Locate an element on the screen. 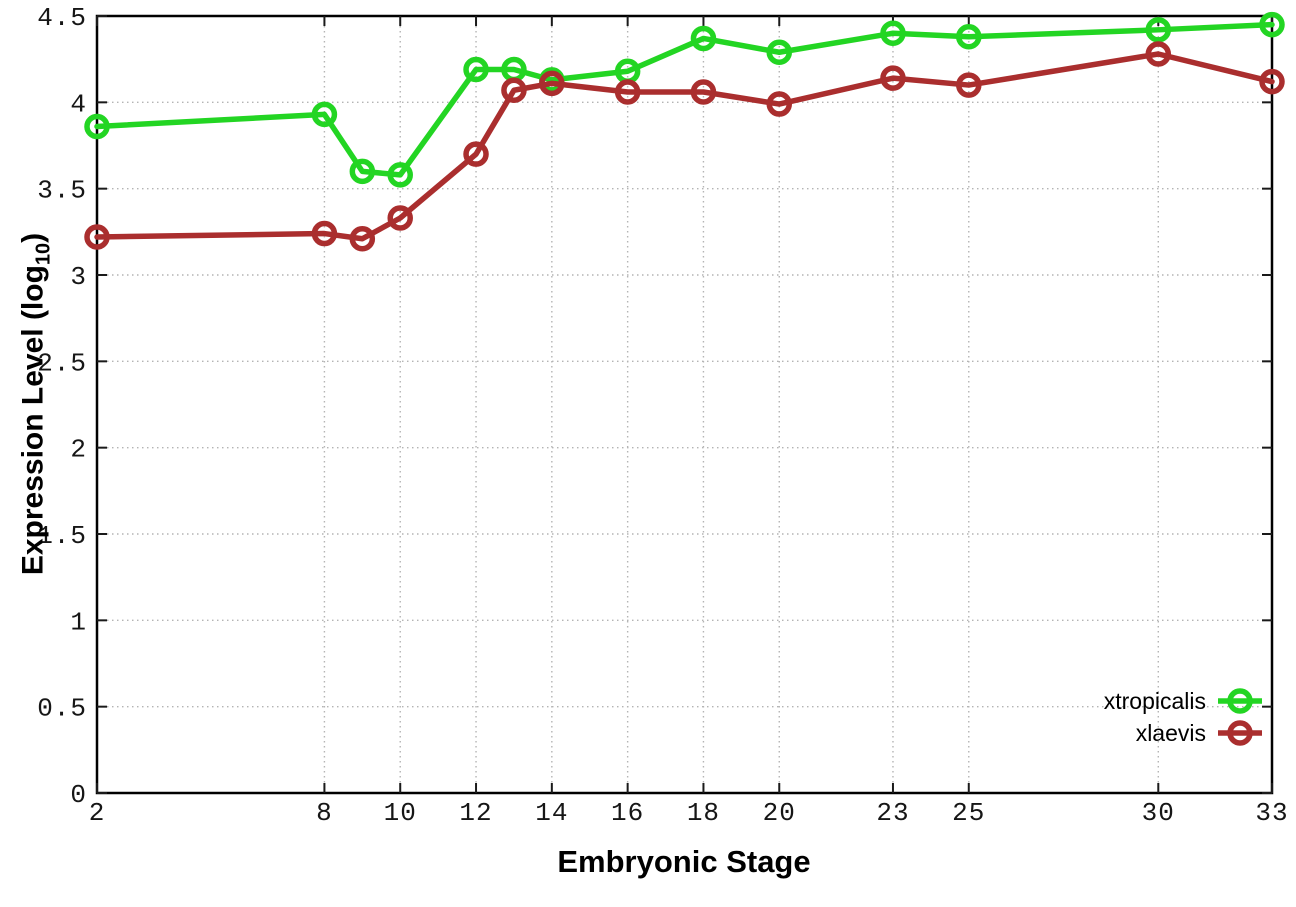 The image size is (1296, 907). x-tick-label: 2 is located at coordinates (97, 813).